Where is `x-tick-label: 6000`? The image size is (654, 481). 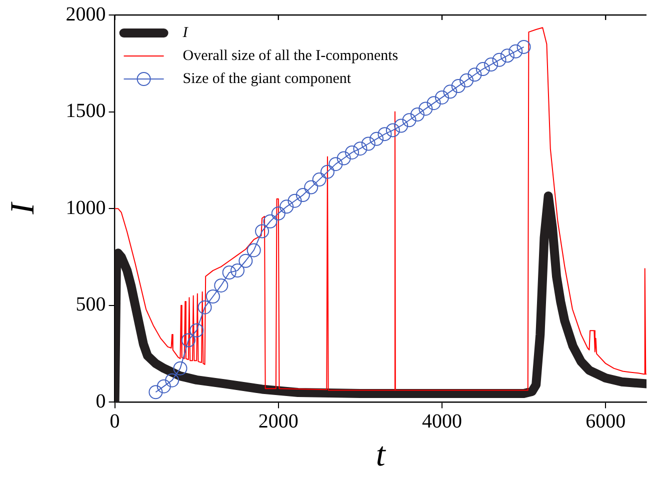
x-tick-label: 6000 is located at coordinates (606, 421).